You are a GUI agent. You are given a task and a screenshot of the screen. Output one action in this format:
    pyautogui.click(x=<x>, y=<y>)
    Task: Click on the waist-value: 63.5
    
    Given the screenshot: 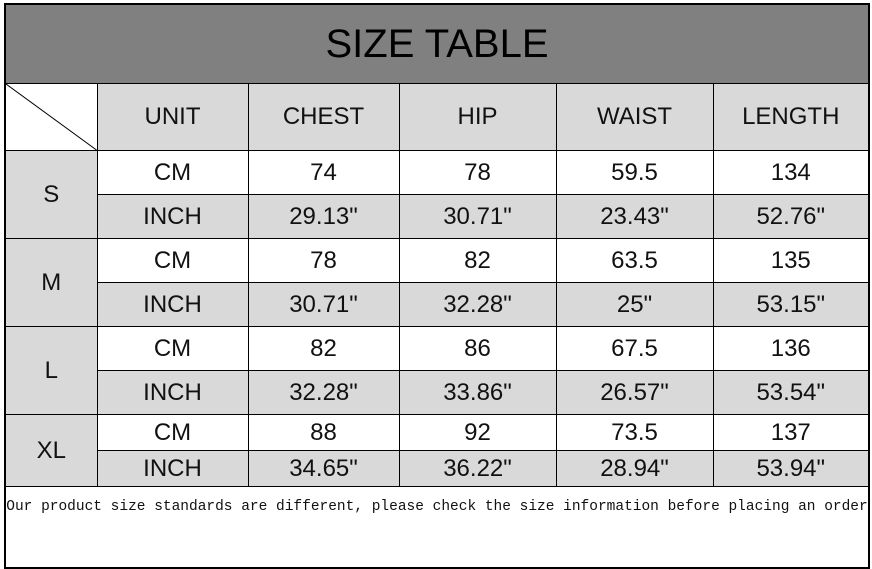 What is the action you would take?
    pyautogui.click(x=634, y=260)
    